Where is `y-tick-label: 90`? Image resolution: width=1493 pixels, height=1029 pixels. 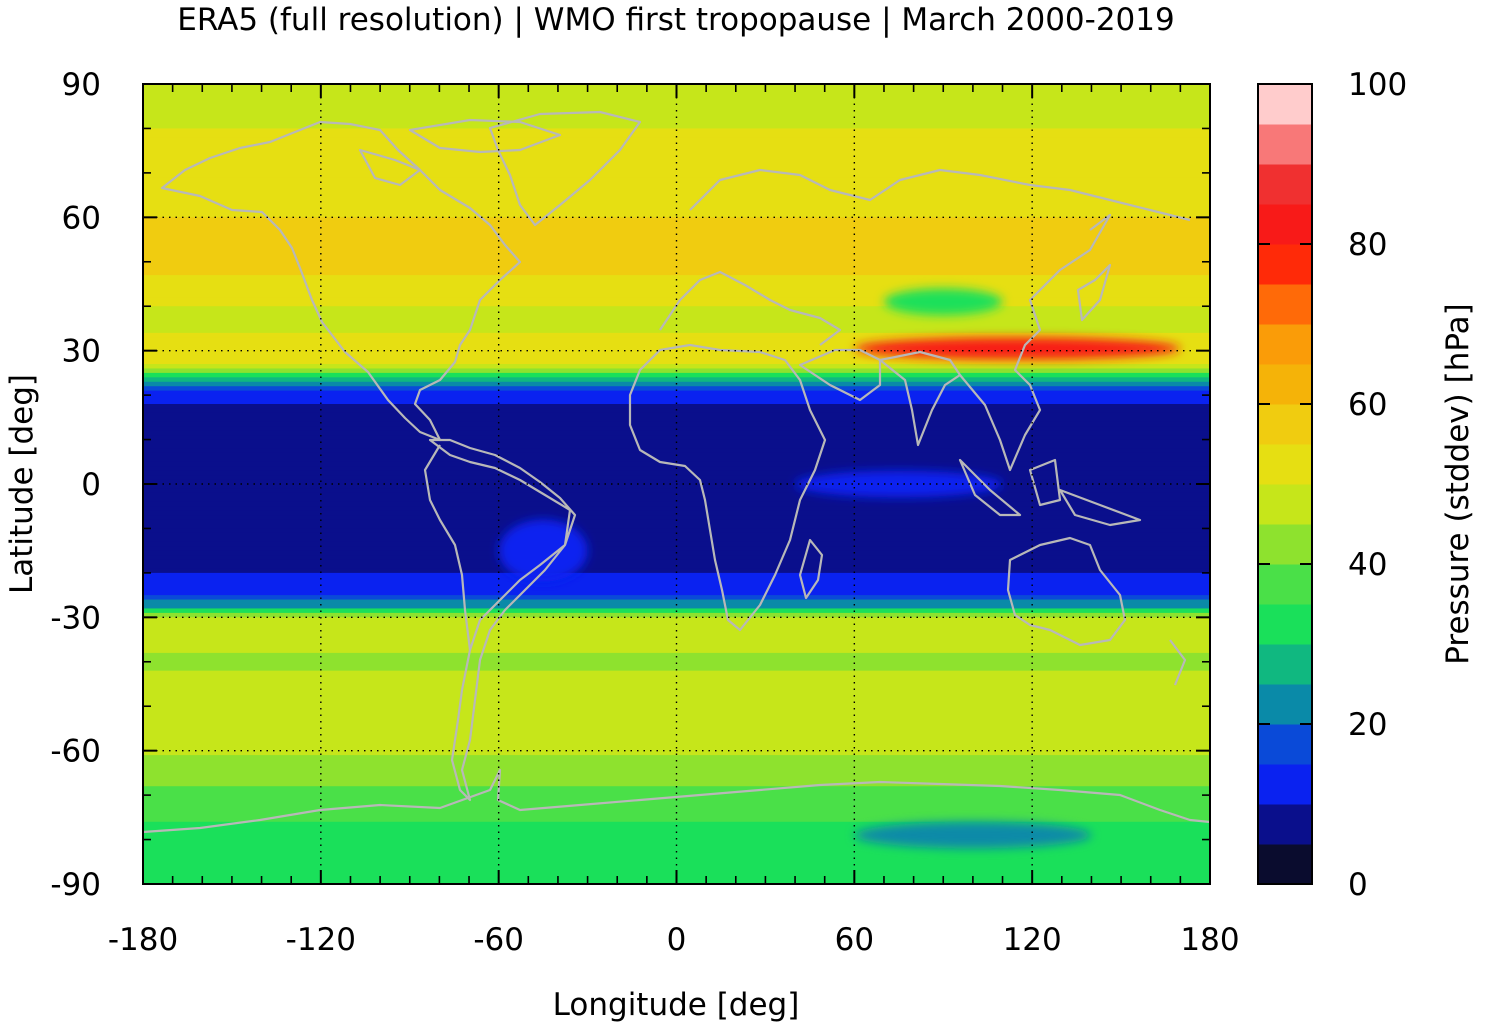 y-tick-label: 90 is located at coordinates (81, 85).